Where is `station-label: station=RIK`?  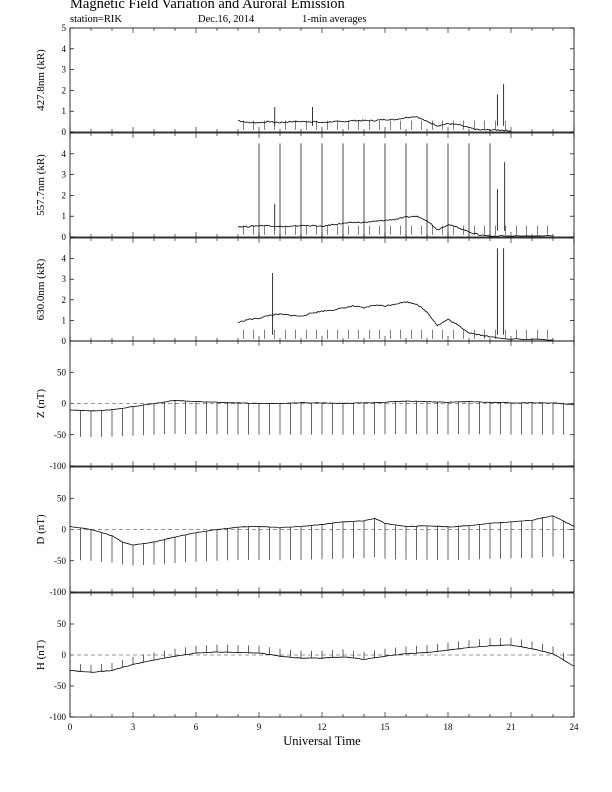
station-label: station=RIK is located at coordinates (96, 19).